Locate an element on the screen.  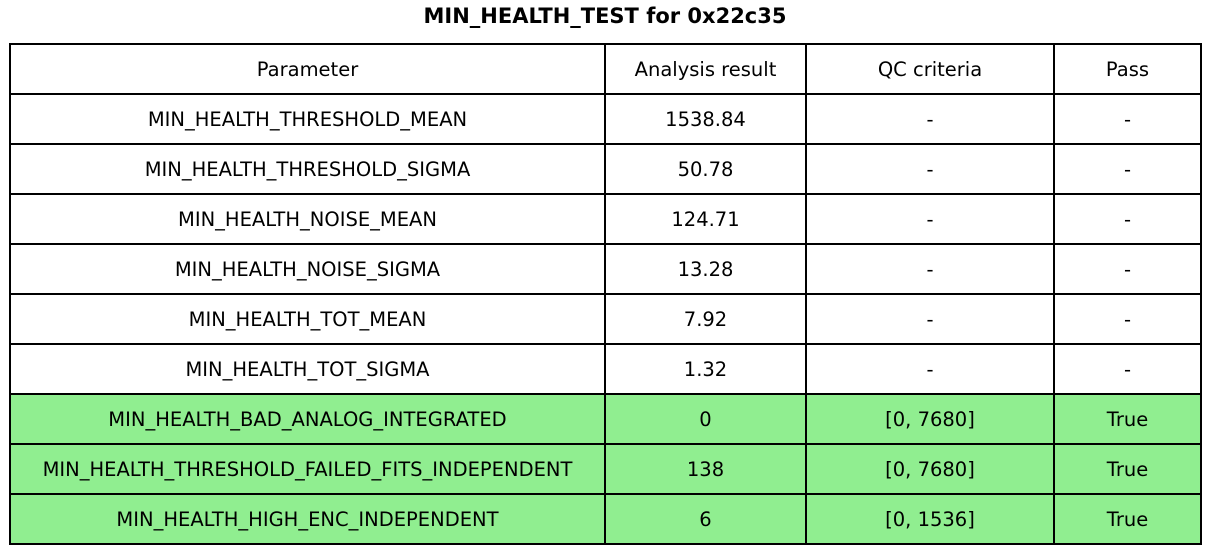
parameter-cell: MIN_HEALTH_TOT_SIGMA is located at coordinates (307, 369).